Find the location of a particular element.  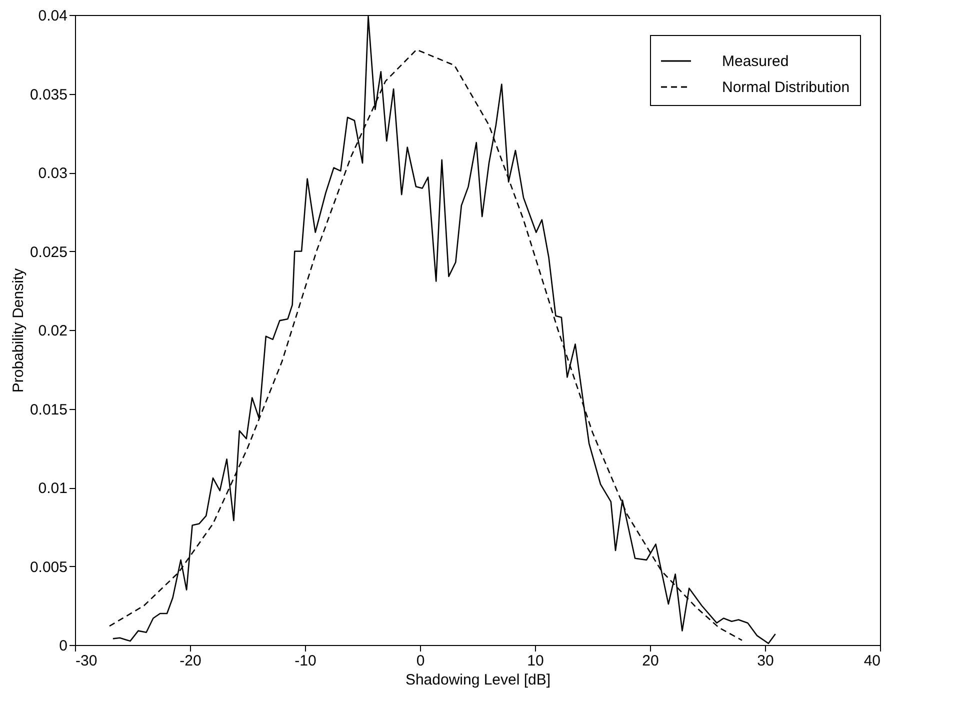

x-tick-label: 20 is located at coordinates (650, 661).